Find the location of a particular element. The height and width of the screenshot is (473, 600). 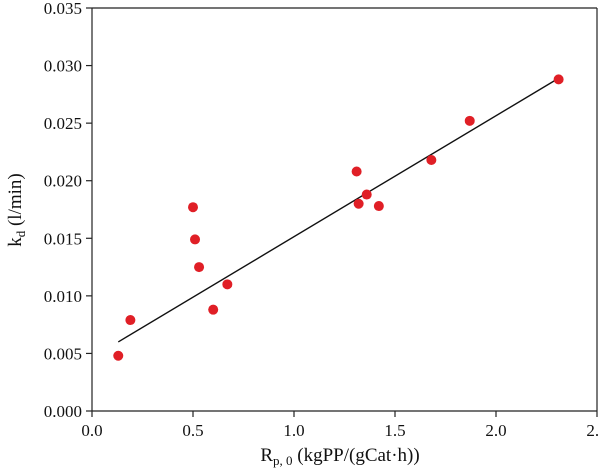

x-tick-label: 1.5 is located at coordinates (394, 430).